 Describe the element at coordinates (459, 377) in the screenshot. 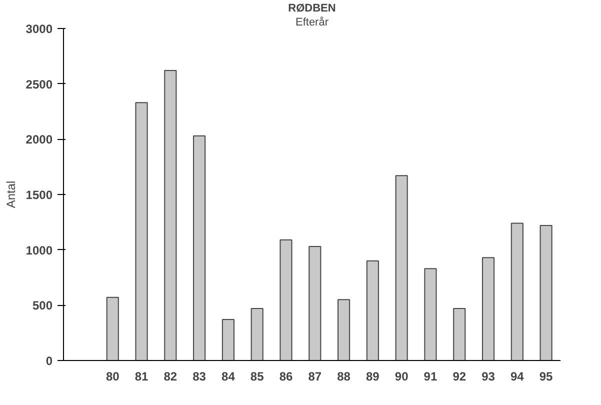

I see `x-tick-label: 92` at that location.